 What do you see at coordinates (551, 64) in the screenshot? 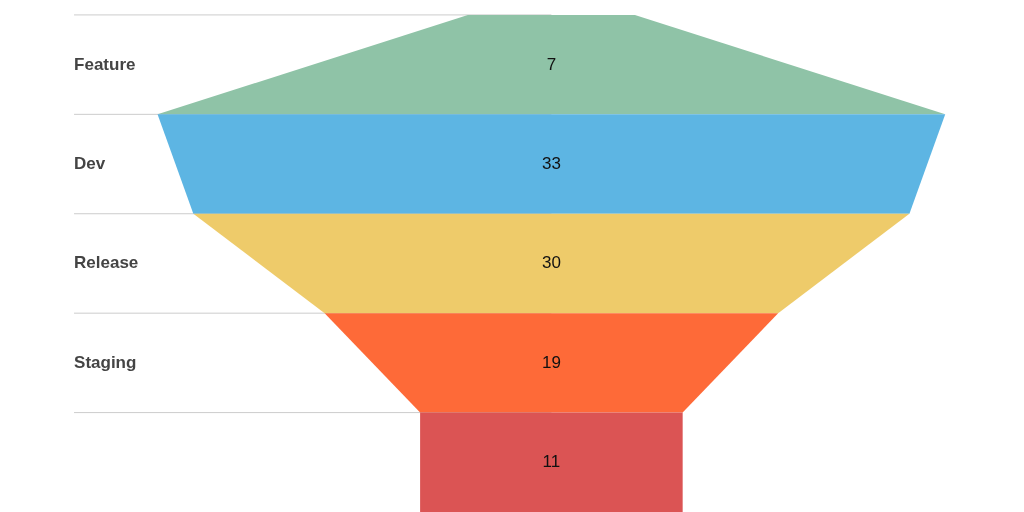
I see `data-label: 7` at bounding box center [551, 64].